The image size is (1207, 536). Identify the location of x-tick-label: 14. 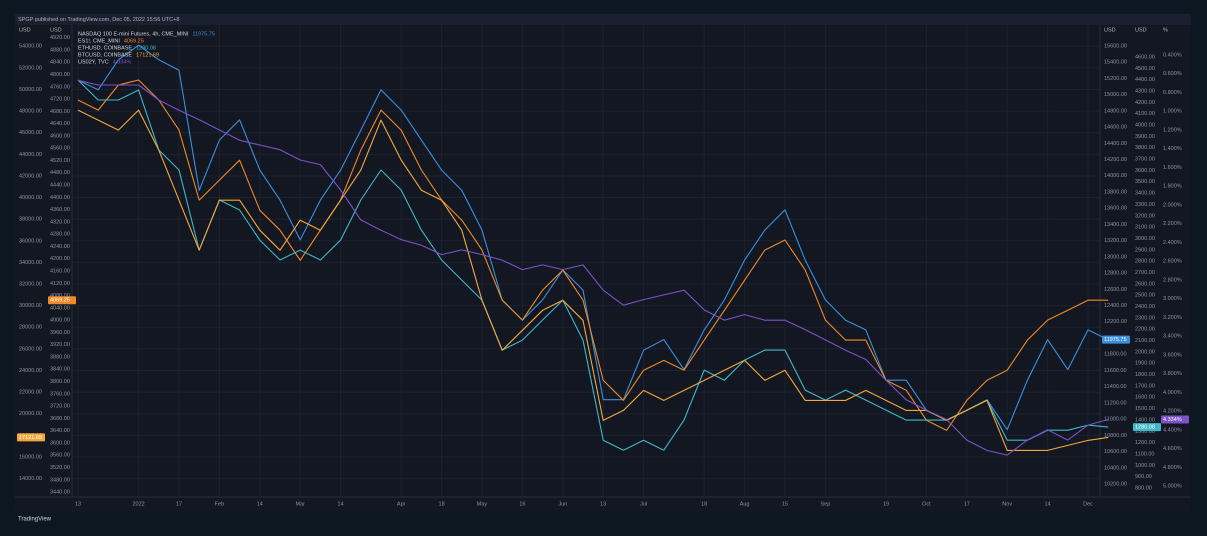
(260, 504).